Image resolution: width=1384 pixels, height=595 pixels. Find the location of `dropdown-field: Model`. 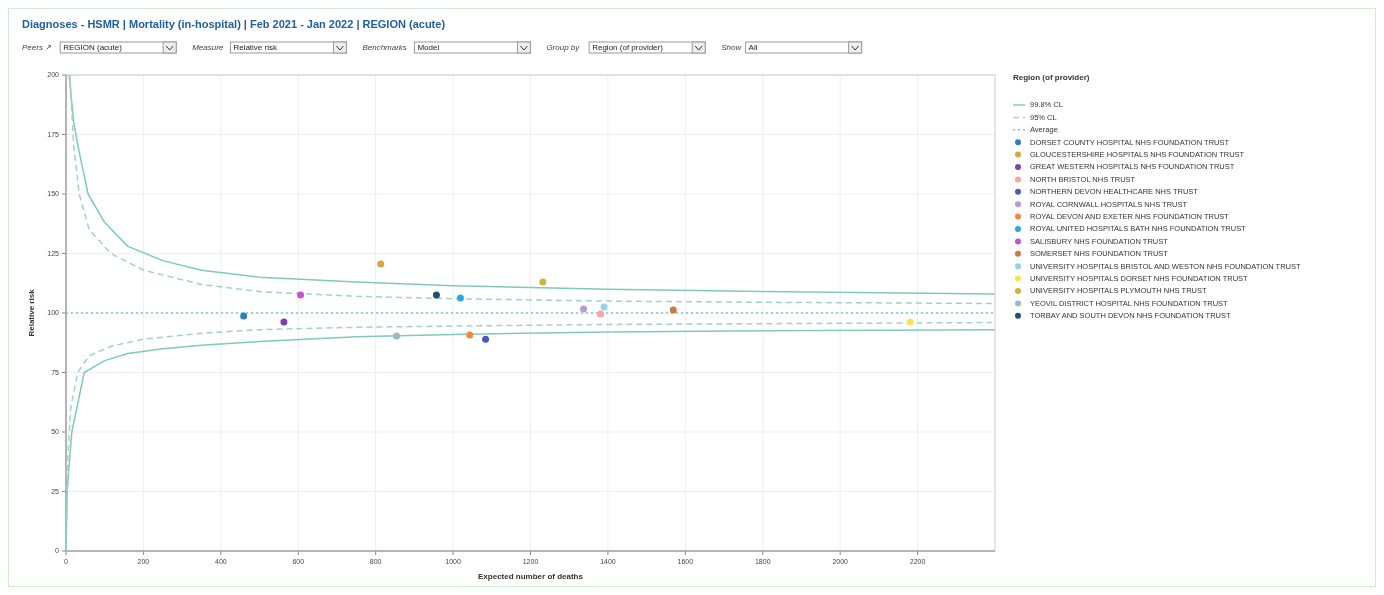

dropdown-field: Model is located at coordinates (472, 47).